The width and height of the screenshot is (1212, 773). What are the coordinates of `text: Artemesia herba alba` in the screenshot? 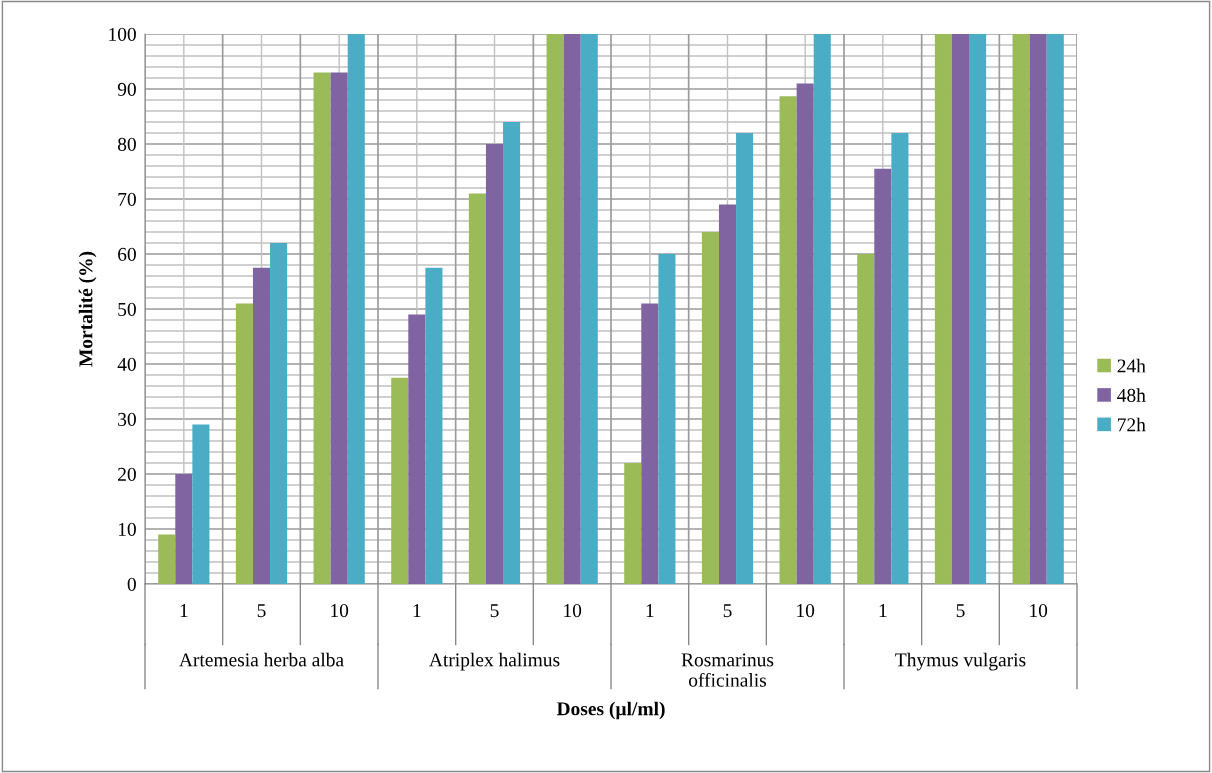 It's located at (261, 659).